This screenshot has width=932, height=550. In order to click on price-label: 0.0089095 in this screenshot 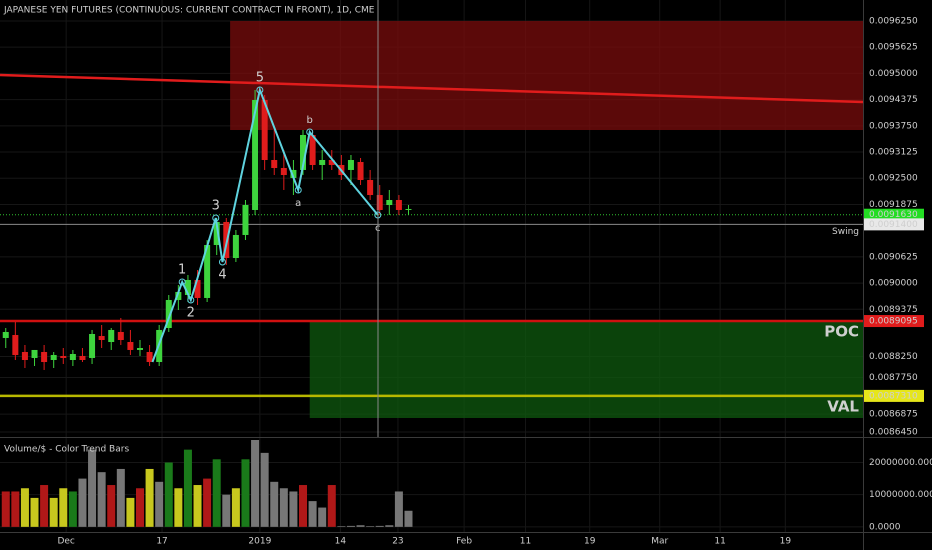, I will do `click(893, 322)`.